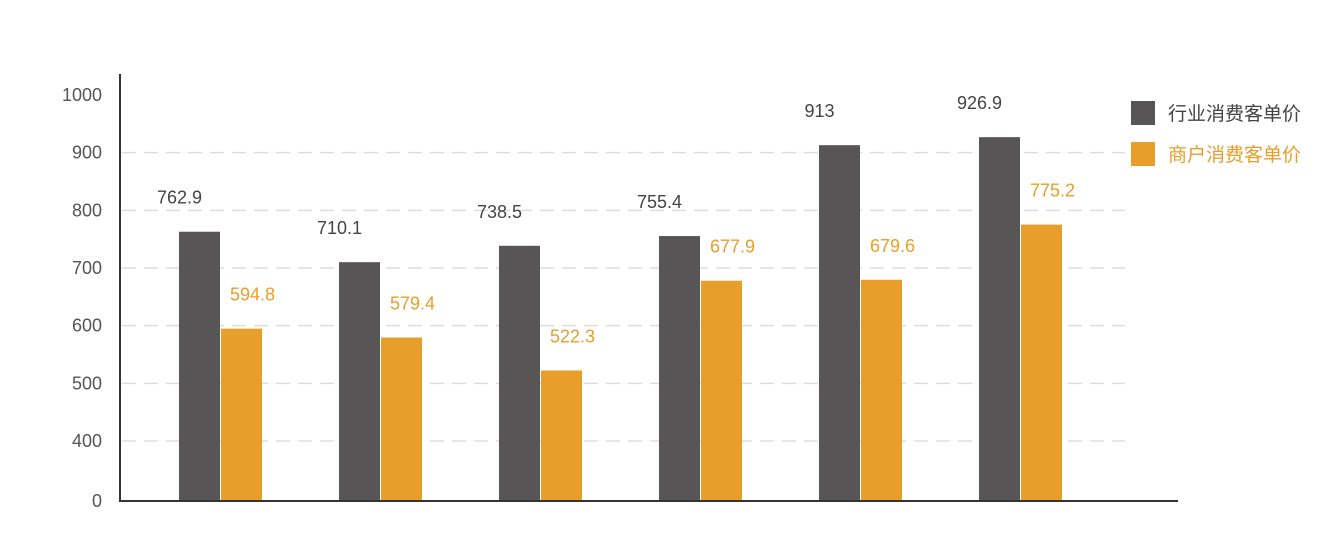  I want to click on data-label: 594.8, so click(252, 295).